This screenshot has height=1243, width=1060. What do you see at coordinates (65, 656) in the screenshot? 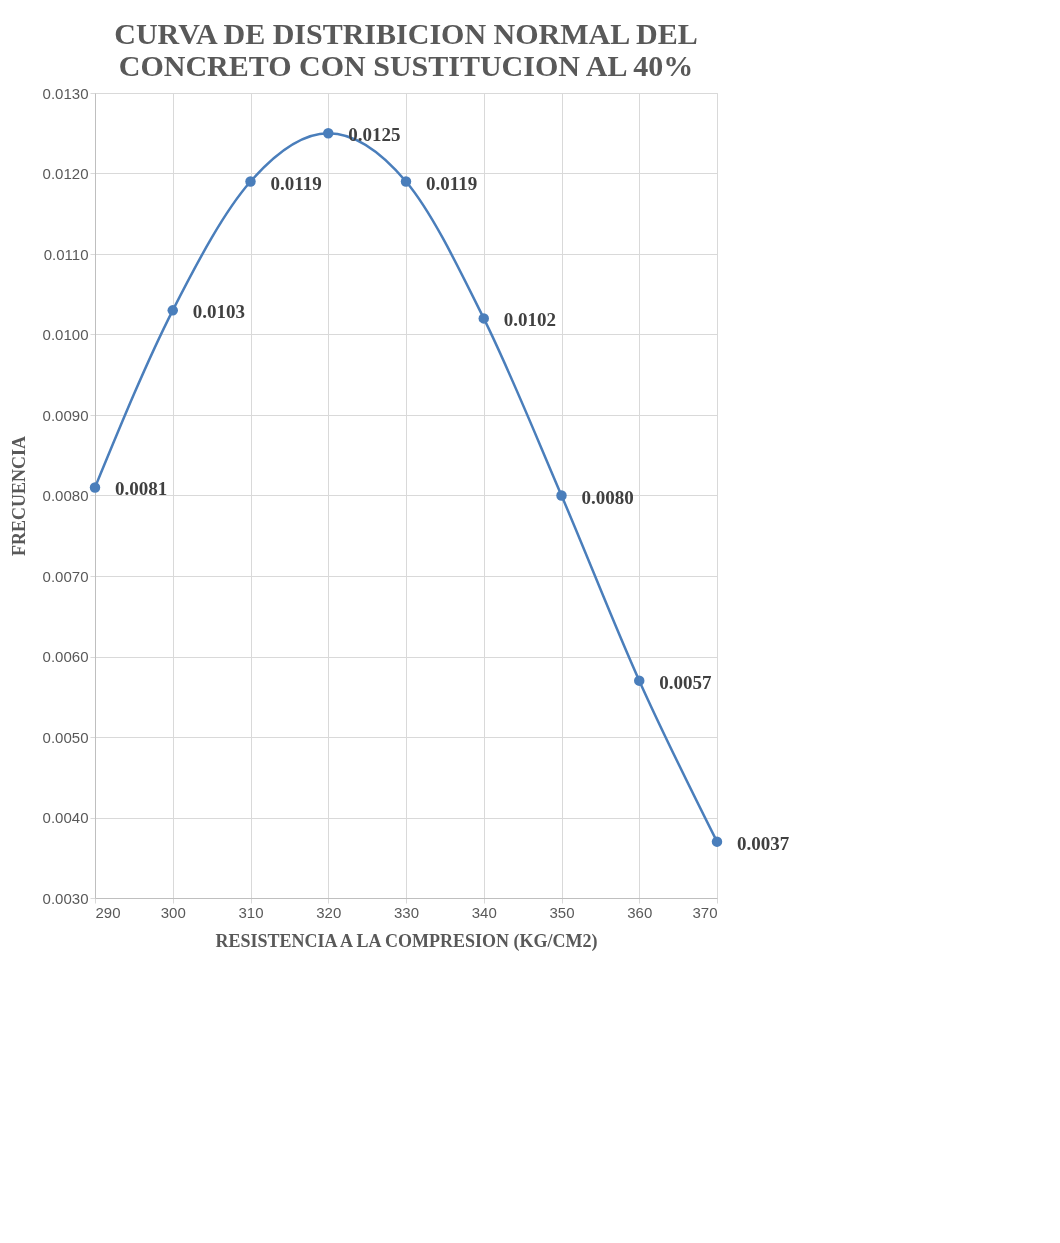
I see `y-tick-label: 0.0060` at bounding box center [65, 656].